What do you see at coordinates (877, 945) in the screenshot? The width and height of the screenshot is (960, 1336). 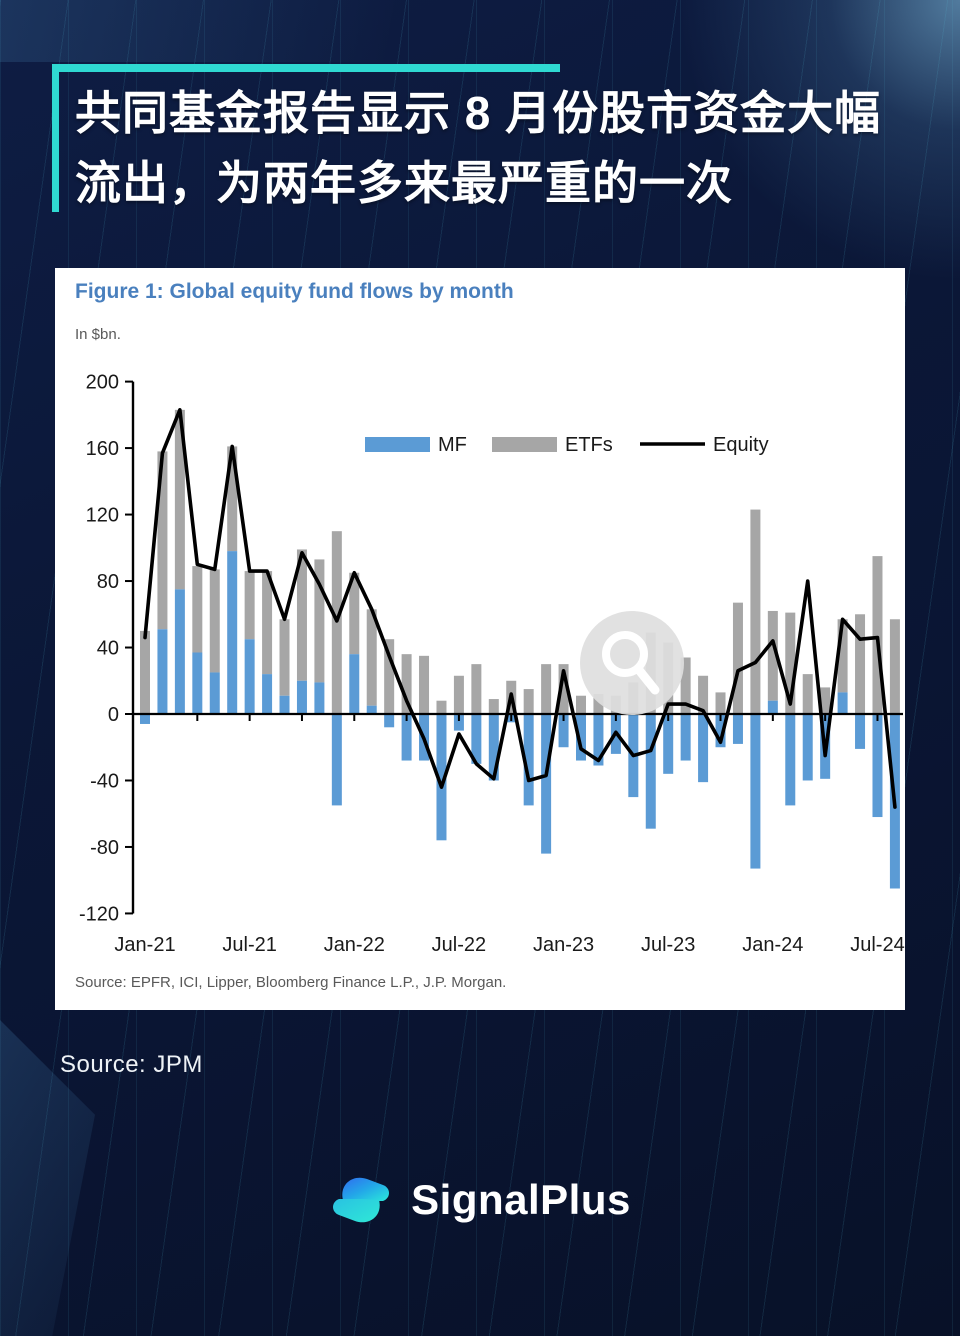 I see `x-axis-label: Jul-24` at bounding box center [877, 945].